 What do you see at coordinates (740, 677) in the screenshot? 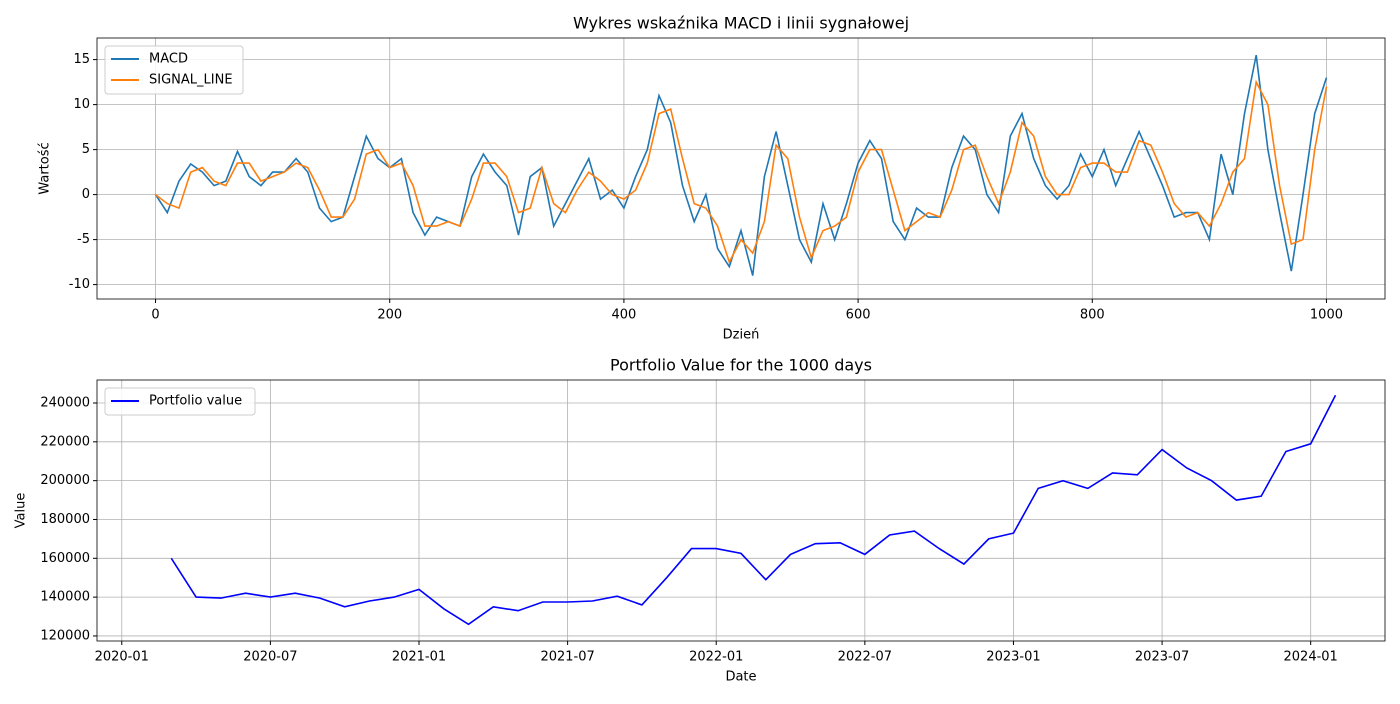
I see `x-axis-label: Date` at bounding box center [740, 677].